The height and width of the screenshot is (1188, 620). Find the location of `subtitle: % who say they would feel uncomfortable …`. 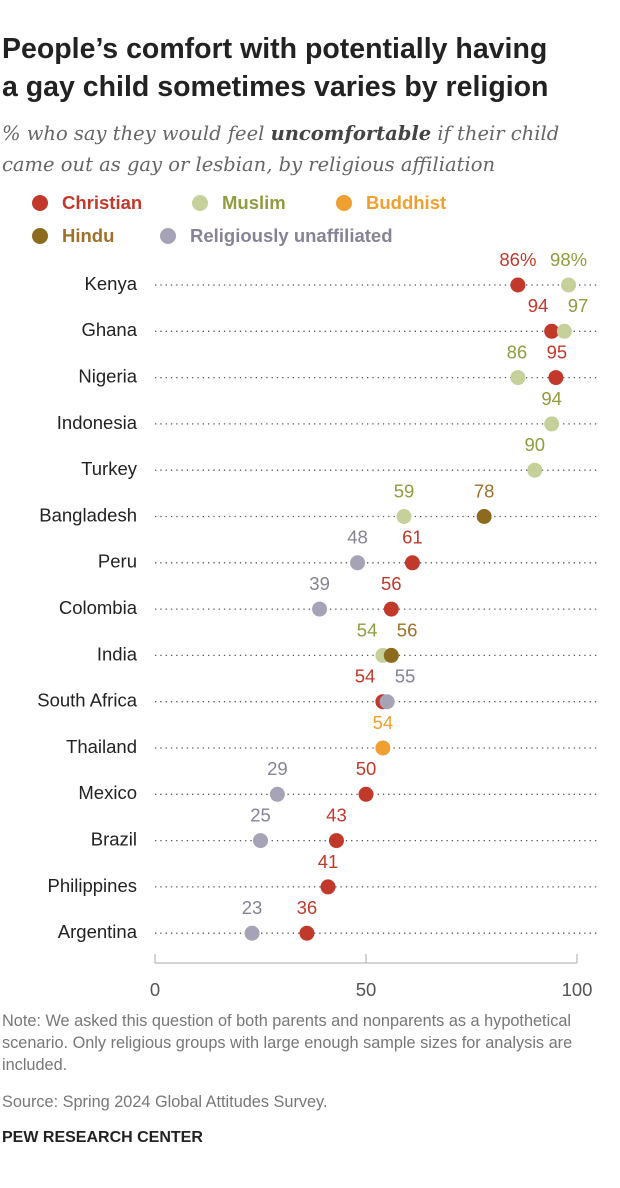

subtitle: % who say they would feel uncomfortable … is located at coordinates (307, 149).